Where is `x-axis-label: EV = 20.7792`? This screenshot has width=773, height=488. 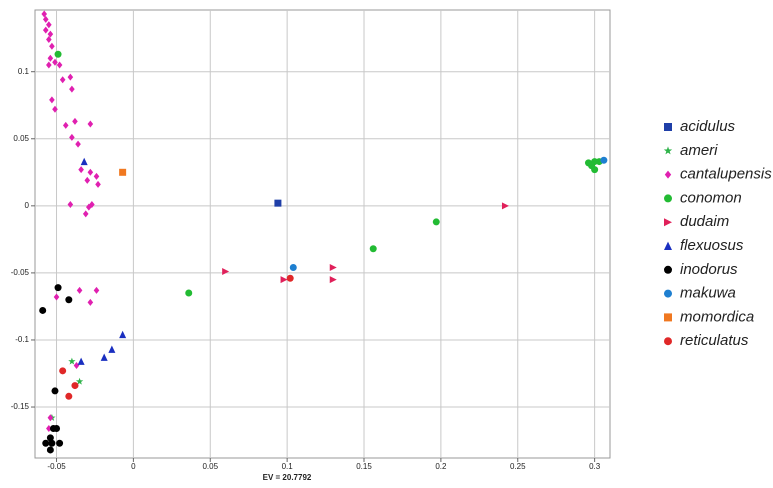
x-axis-label: EV = 20.7792 is located at coordinates (287, 477).